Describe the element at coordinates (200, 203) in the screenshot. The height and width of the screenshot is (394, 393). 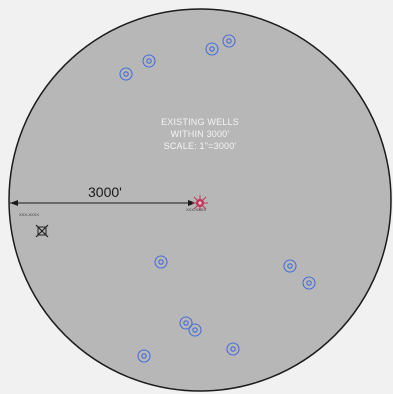
I see `center-well-icon` at that location.